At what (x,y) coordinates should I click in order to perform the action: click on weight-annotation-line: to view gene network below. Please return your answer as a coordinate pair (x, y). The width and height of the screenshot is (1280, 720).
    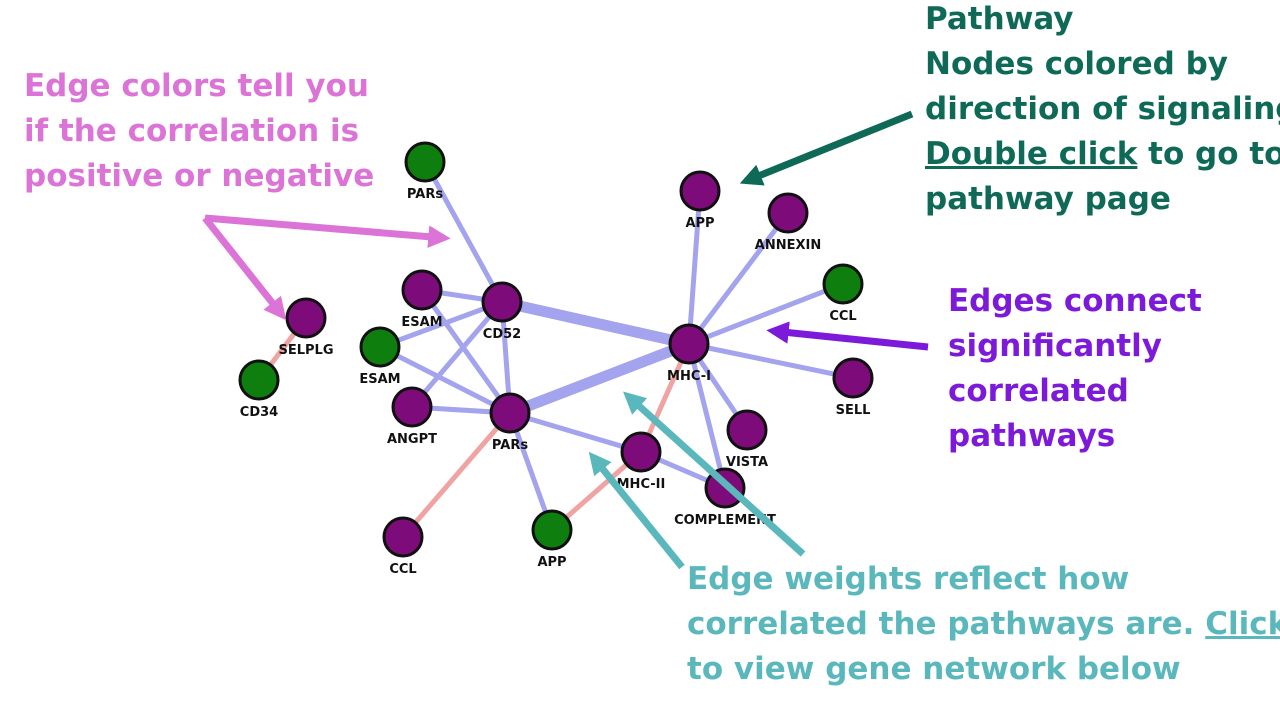
    Looking at the image, I should click on (934, 669).